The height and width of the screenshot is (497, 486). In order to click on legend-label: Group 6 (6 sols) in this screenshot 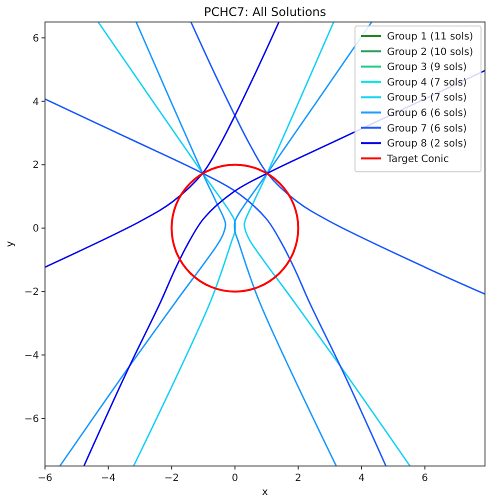, I will do `click(427, 113)`.